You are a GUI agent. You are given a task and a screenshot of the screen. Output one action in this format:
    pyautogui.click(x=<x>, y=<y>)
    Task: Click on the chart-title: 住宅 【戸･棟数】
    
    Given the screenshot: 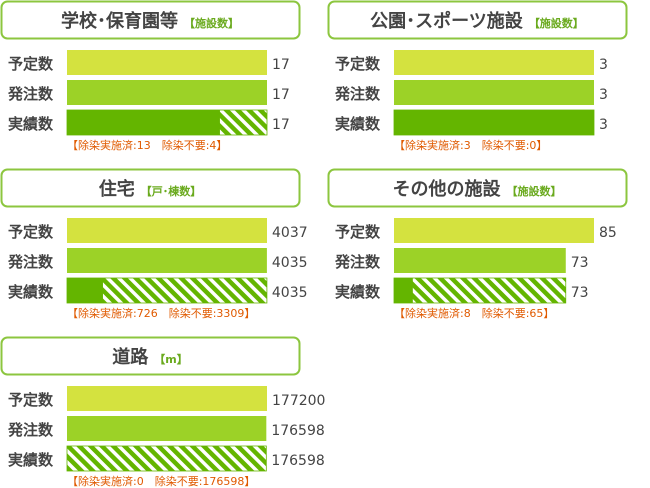 What is the action you would take?
    pyautogui.click(x=150, y=189)
    